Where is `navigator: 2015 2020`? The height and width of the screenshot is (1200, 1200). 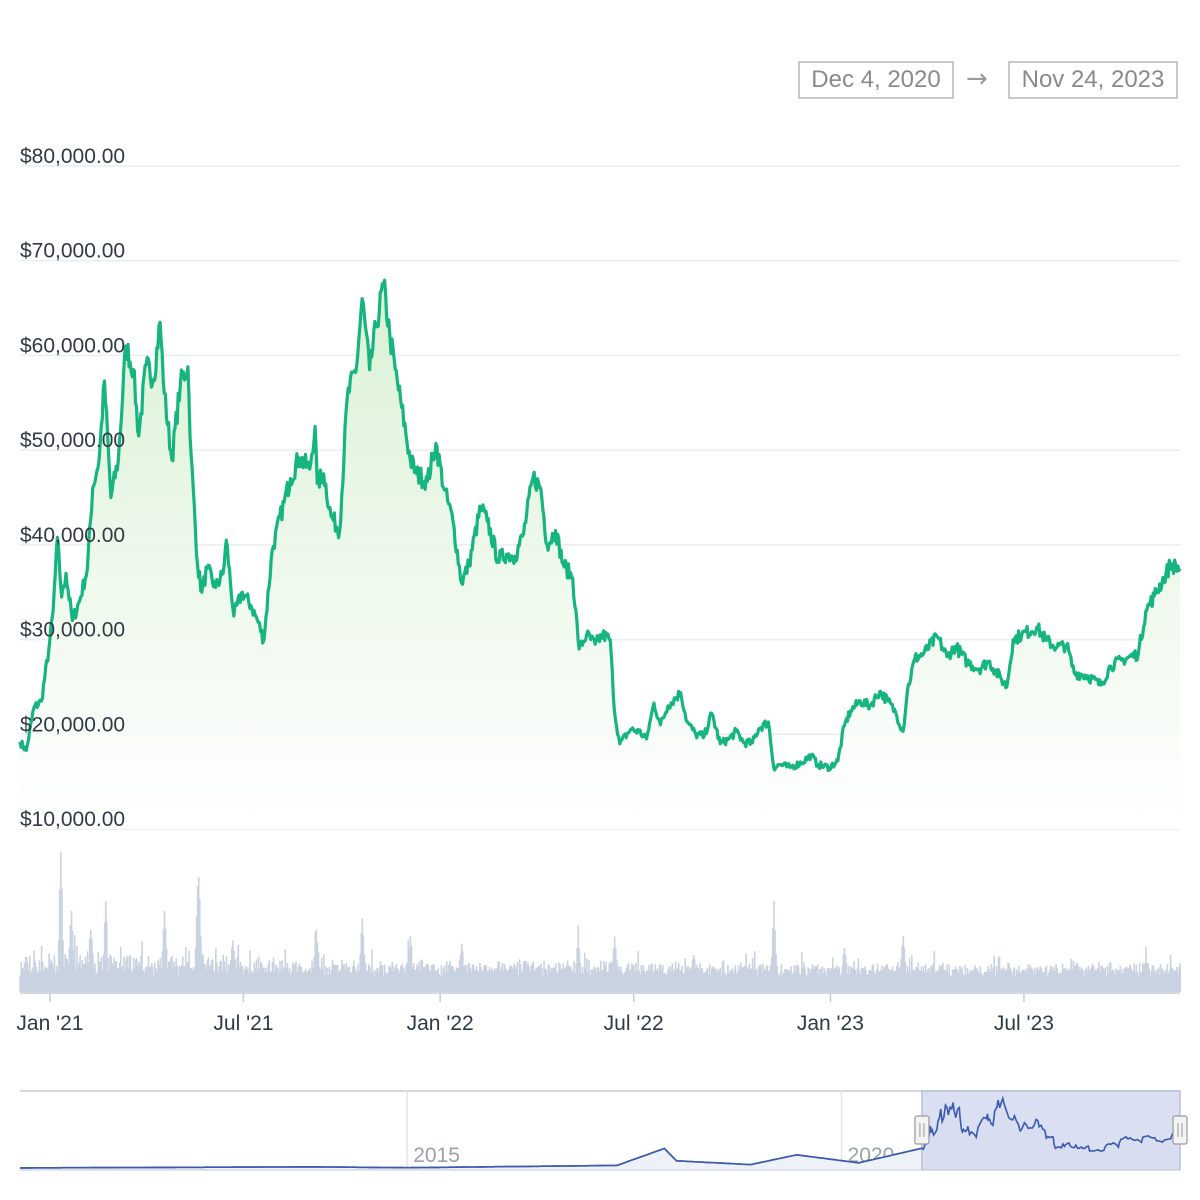 navigator: 2015 2020 is located at coordinates (604, 1130).